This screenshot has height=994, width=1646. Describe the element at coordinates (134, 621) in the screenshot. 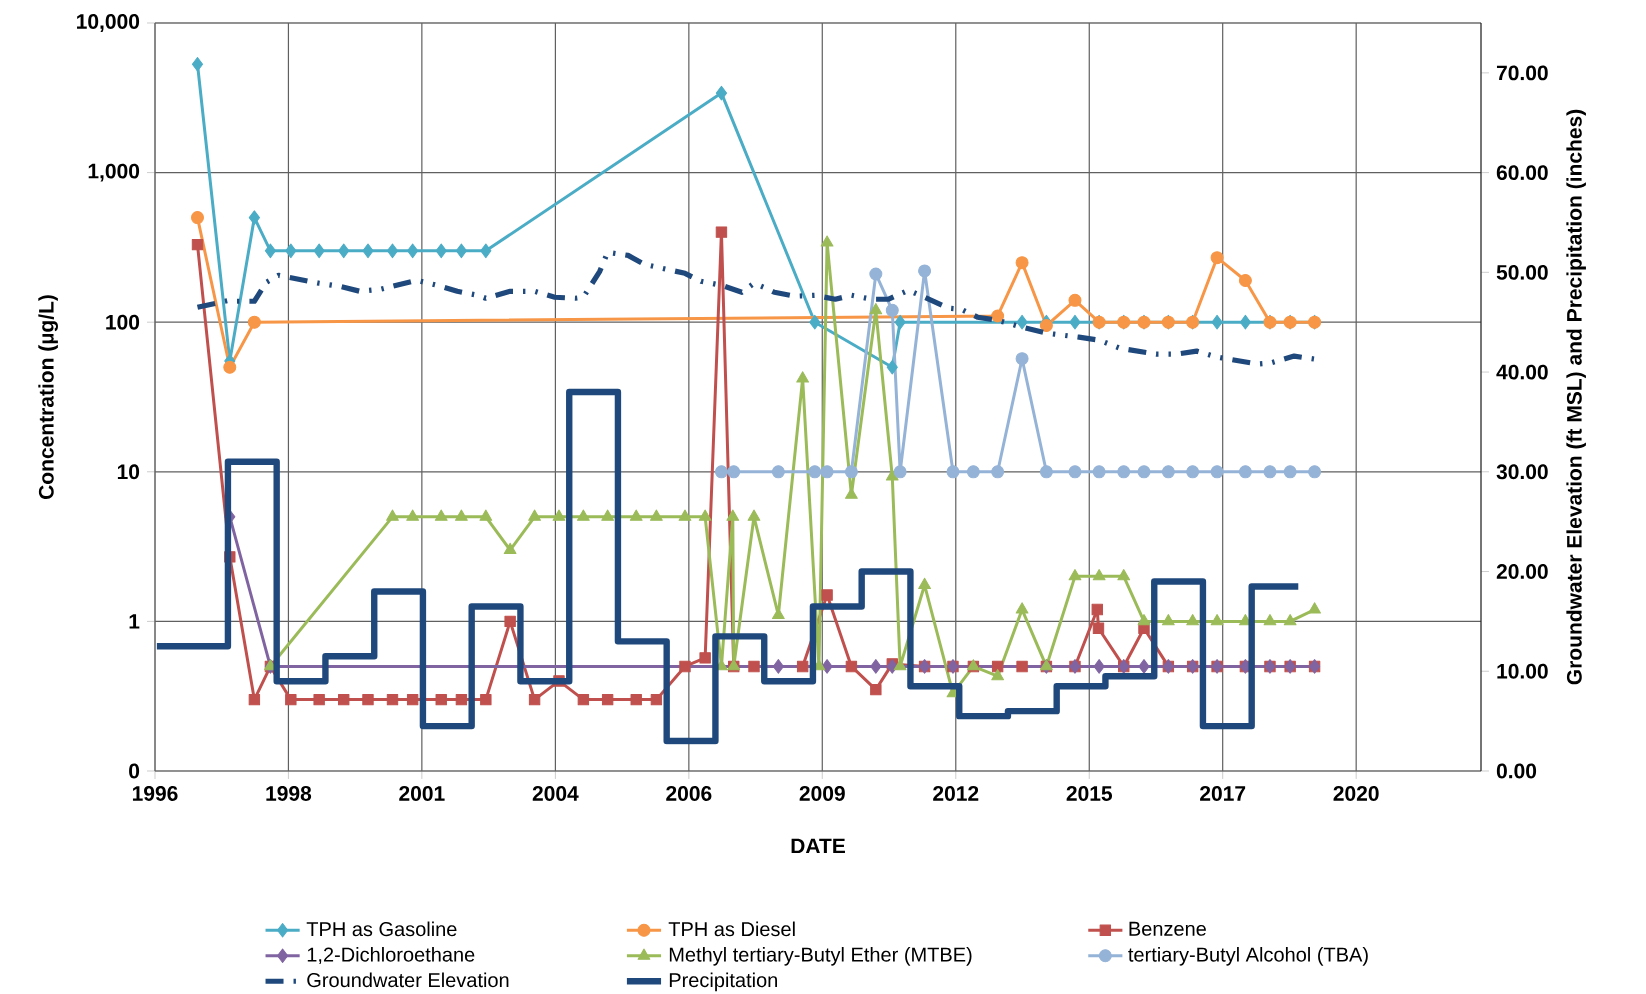

I see `y-tick-label: 1` at that location.